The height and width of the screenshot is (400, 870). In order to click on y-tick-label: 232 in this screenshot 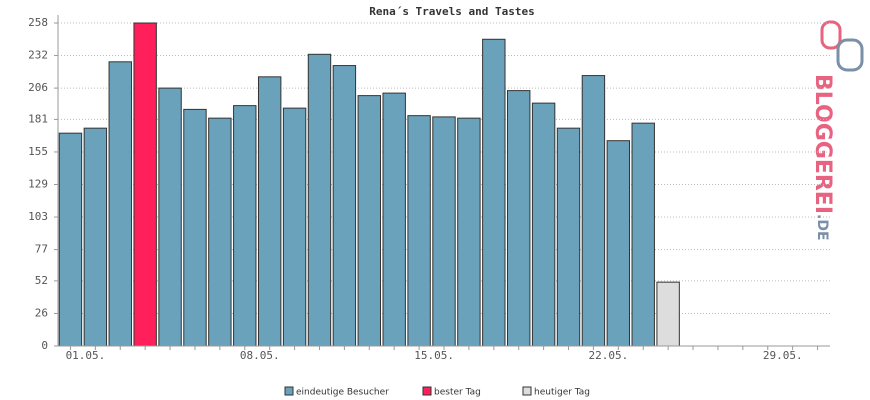, I will do `click(38, 55)`.